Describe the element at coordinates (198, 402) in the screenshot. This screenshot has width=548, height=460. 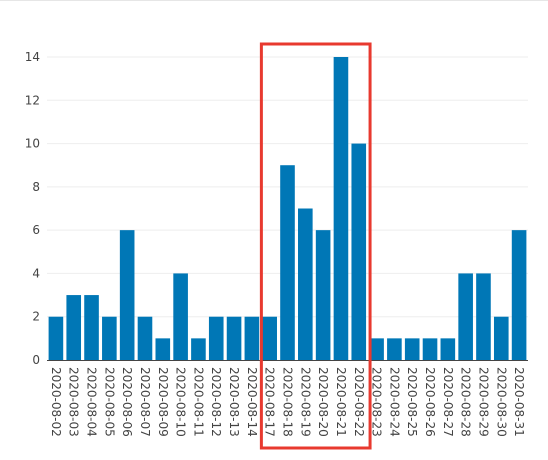
I see `x-tick-label: 2020-08-11` at that location.